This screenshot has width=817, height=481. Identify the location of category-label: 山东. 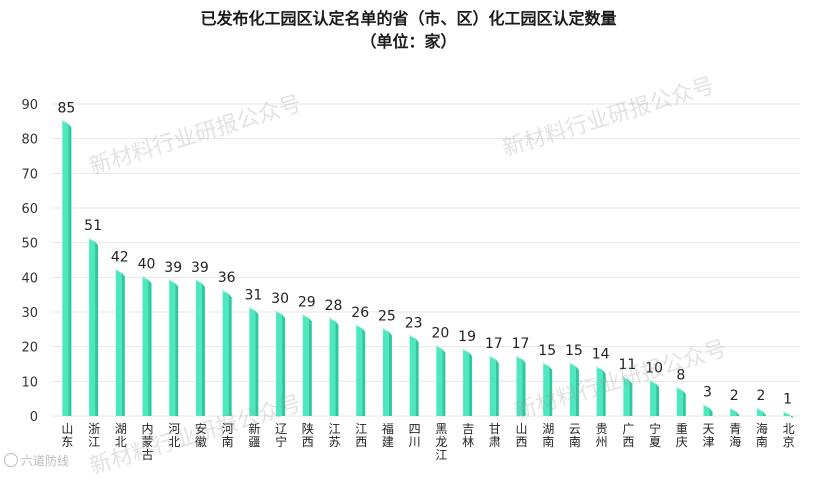
(67, 435).